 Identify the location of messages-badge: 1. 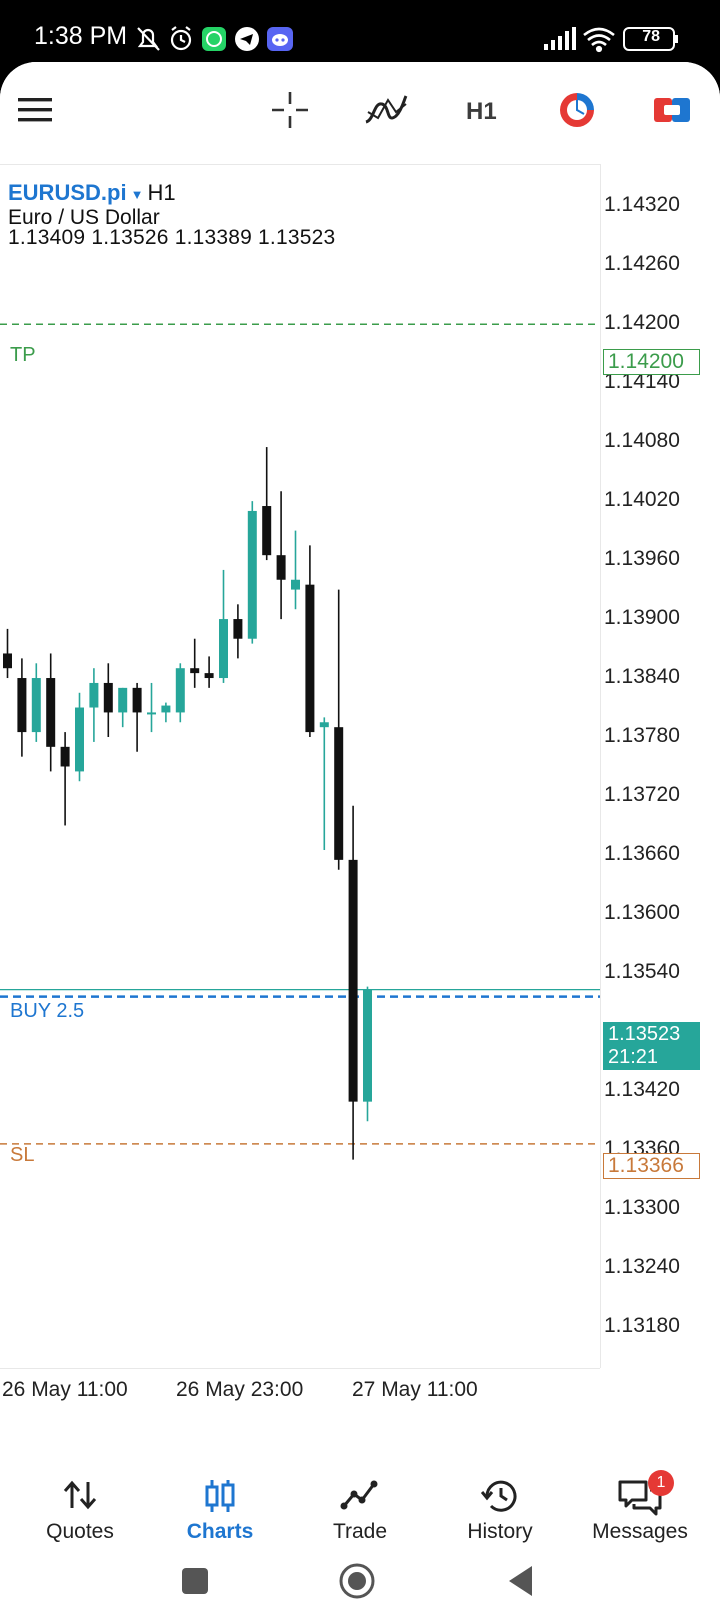
(661, 1483).